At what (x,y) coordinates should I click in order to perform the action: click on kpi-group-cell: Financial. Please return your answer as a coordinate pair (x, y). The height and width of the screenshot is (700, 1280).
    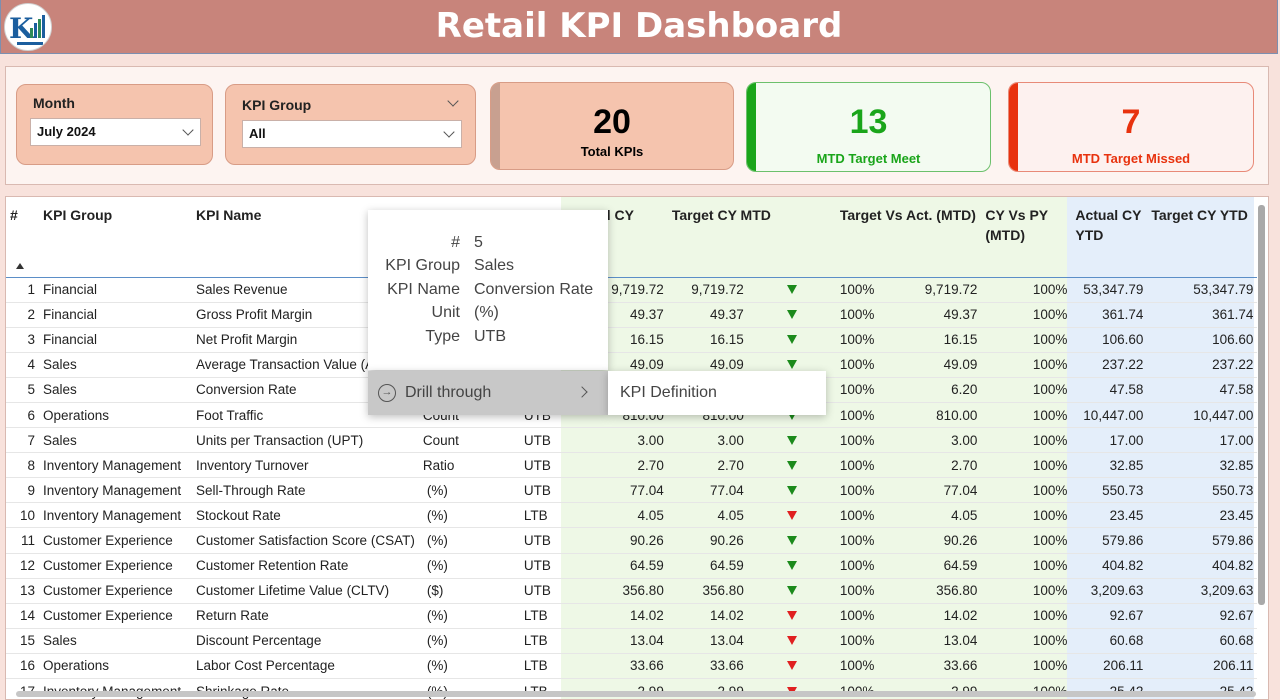
    Looking at the image, I should click on (115, 315).